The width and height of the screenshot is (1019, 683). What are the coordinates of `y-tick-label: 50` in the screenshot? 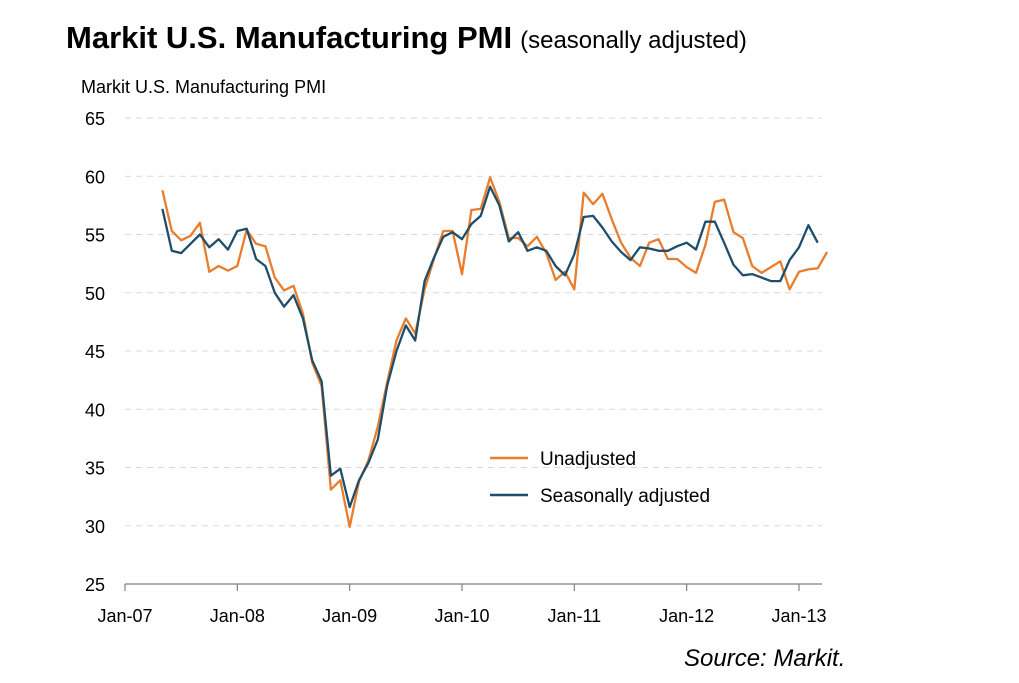 It's located at (95, 294).